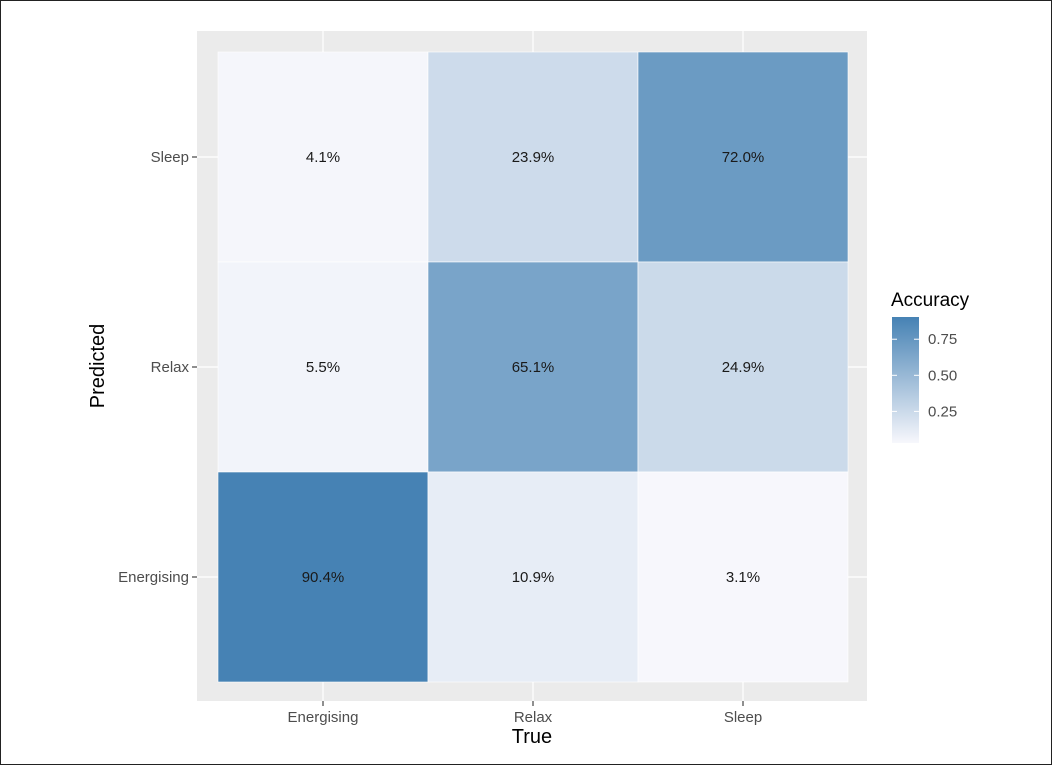 The width and height of the screenshot is (1052, 769). I want to click on legend-tick-label: 0.50, so click(942, 375).